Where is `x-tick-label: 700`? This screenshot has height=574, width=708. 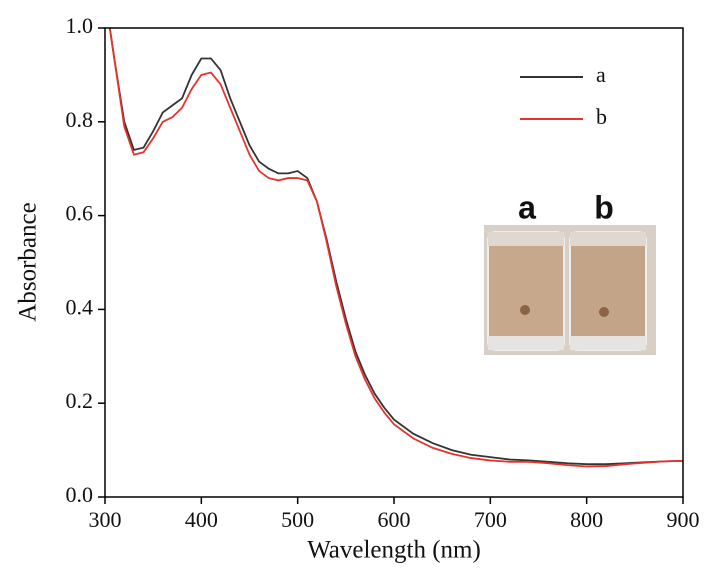 x-tick-label: 700 is located at coordinates (490, 519).